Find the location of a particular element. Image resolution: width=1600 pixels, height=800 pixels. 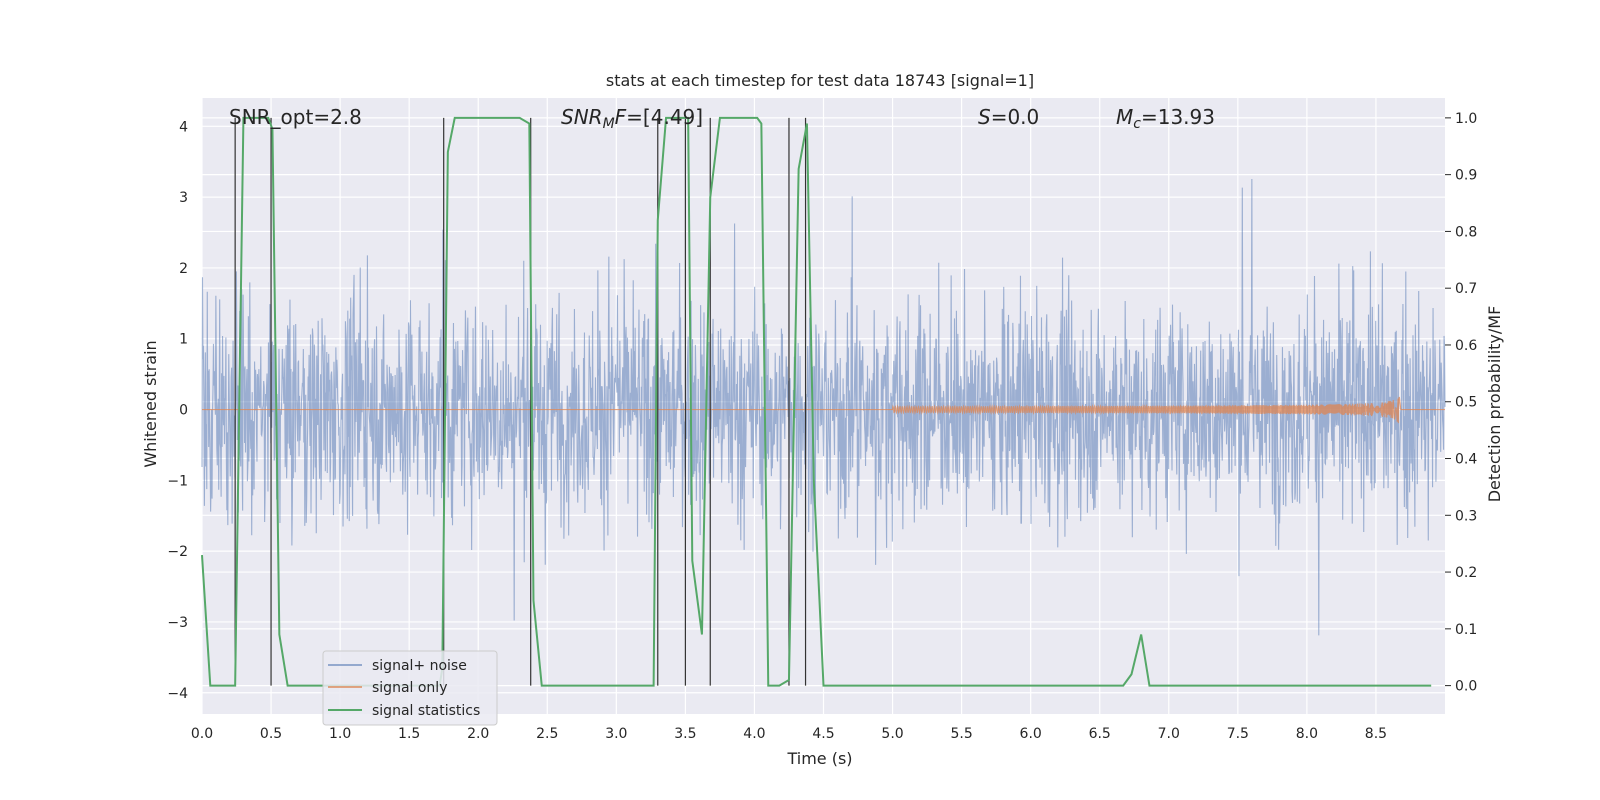

y-tick-label-right: 0.8 is located at coordinates (1466, 232).